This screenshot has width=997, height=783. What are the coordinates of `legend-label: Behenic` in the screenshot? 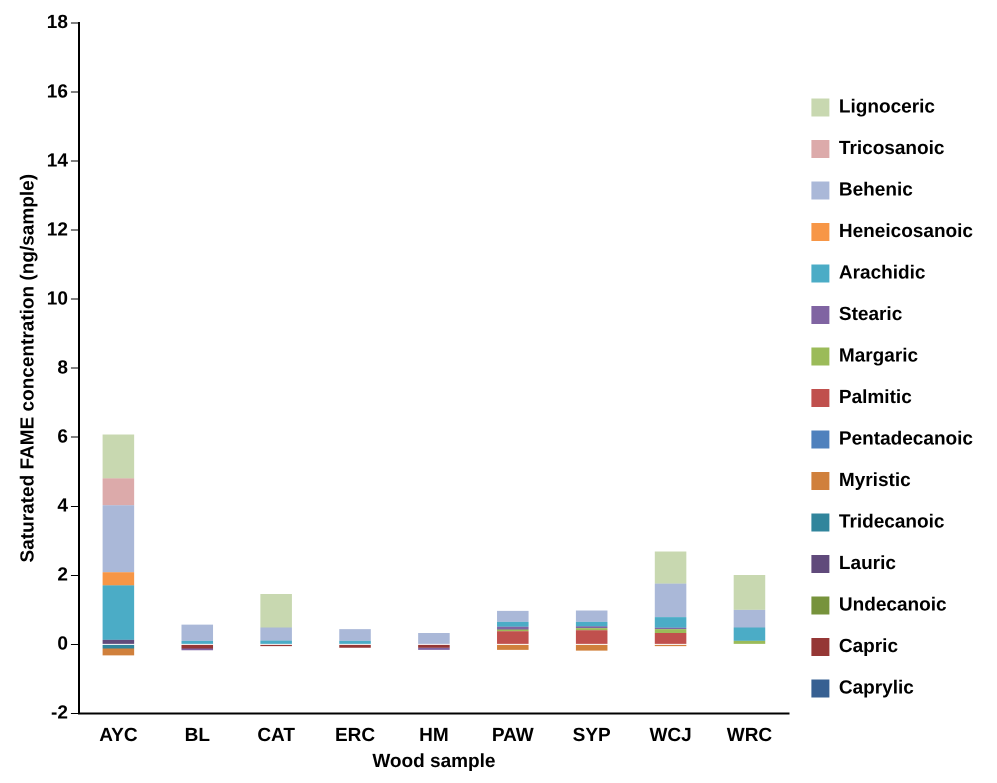 It's located at (876, 190).